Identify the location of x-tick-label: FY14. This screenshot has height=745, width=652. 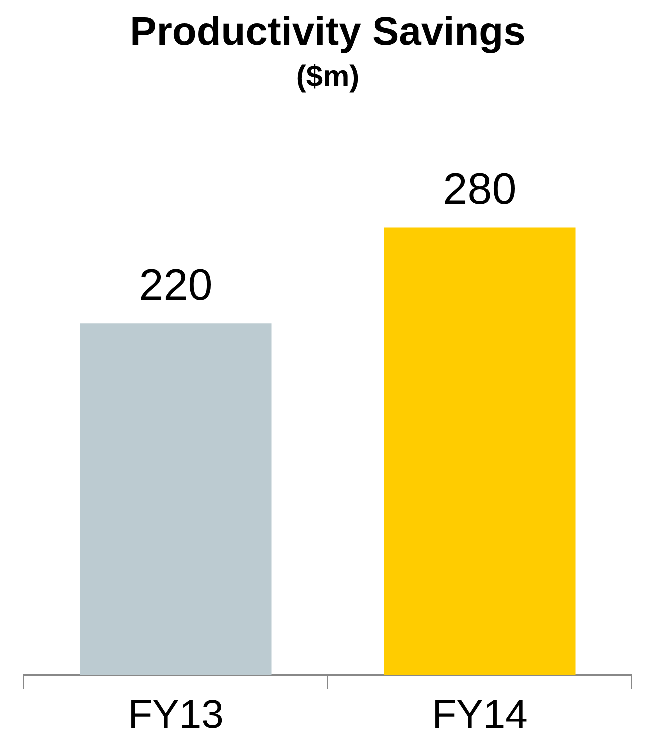
(480, 715).